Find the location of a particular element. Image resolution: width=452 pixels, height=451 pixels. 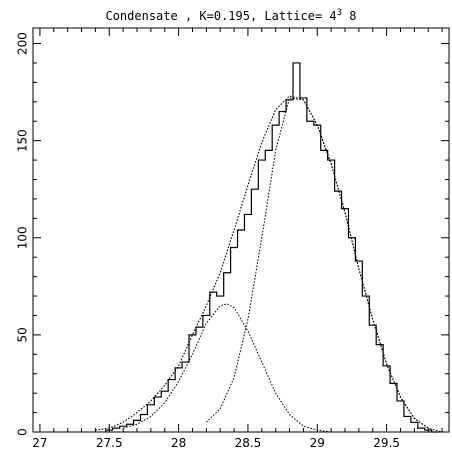

y-tick-label: 150 is located at coordinates (23, 140).